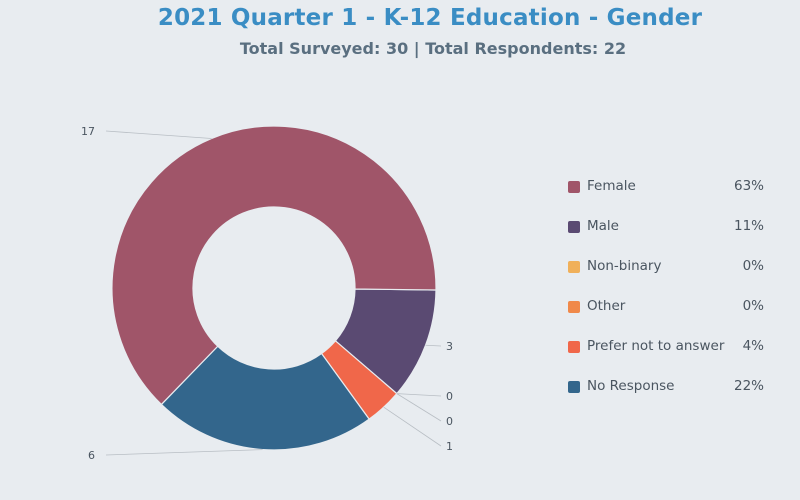  I want to click on legend-item-prefer-not-to-answer: Prefer not to answer 4%, so click(666, 346).